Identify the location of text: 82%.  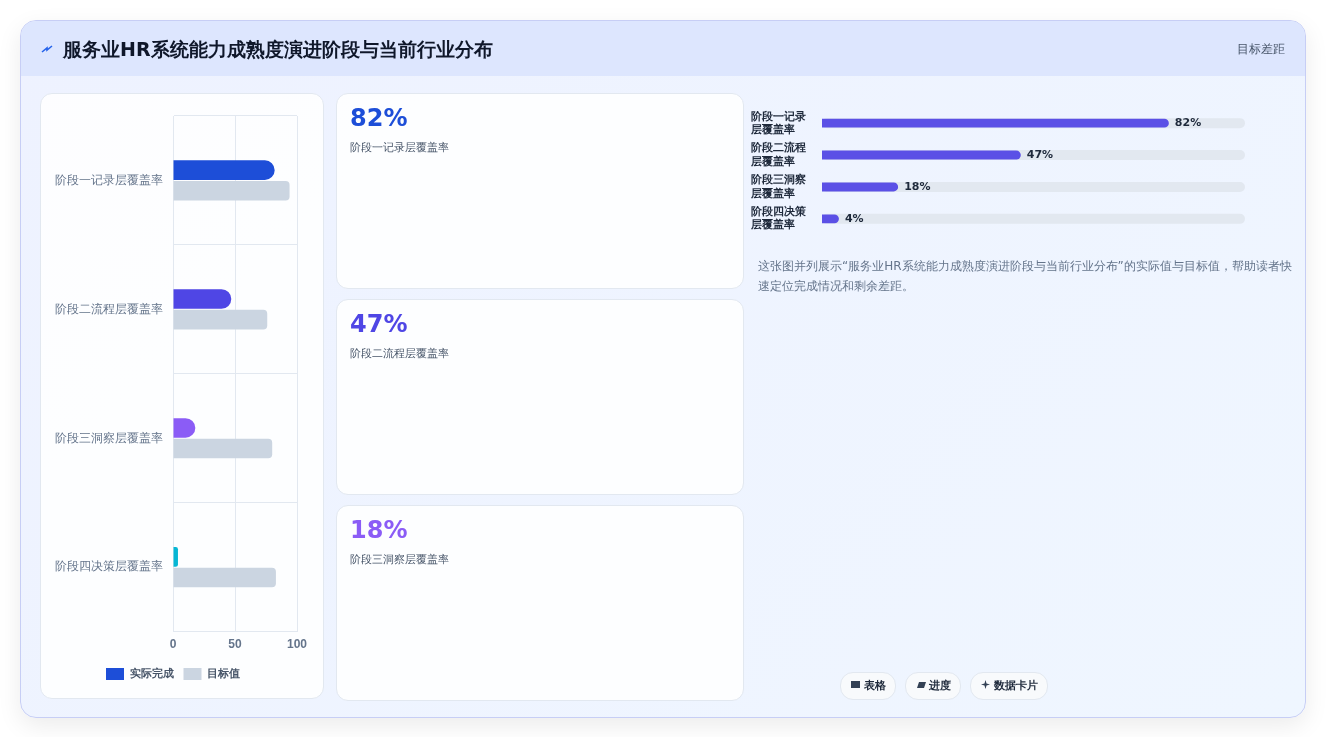
(379, 118).